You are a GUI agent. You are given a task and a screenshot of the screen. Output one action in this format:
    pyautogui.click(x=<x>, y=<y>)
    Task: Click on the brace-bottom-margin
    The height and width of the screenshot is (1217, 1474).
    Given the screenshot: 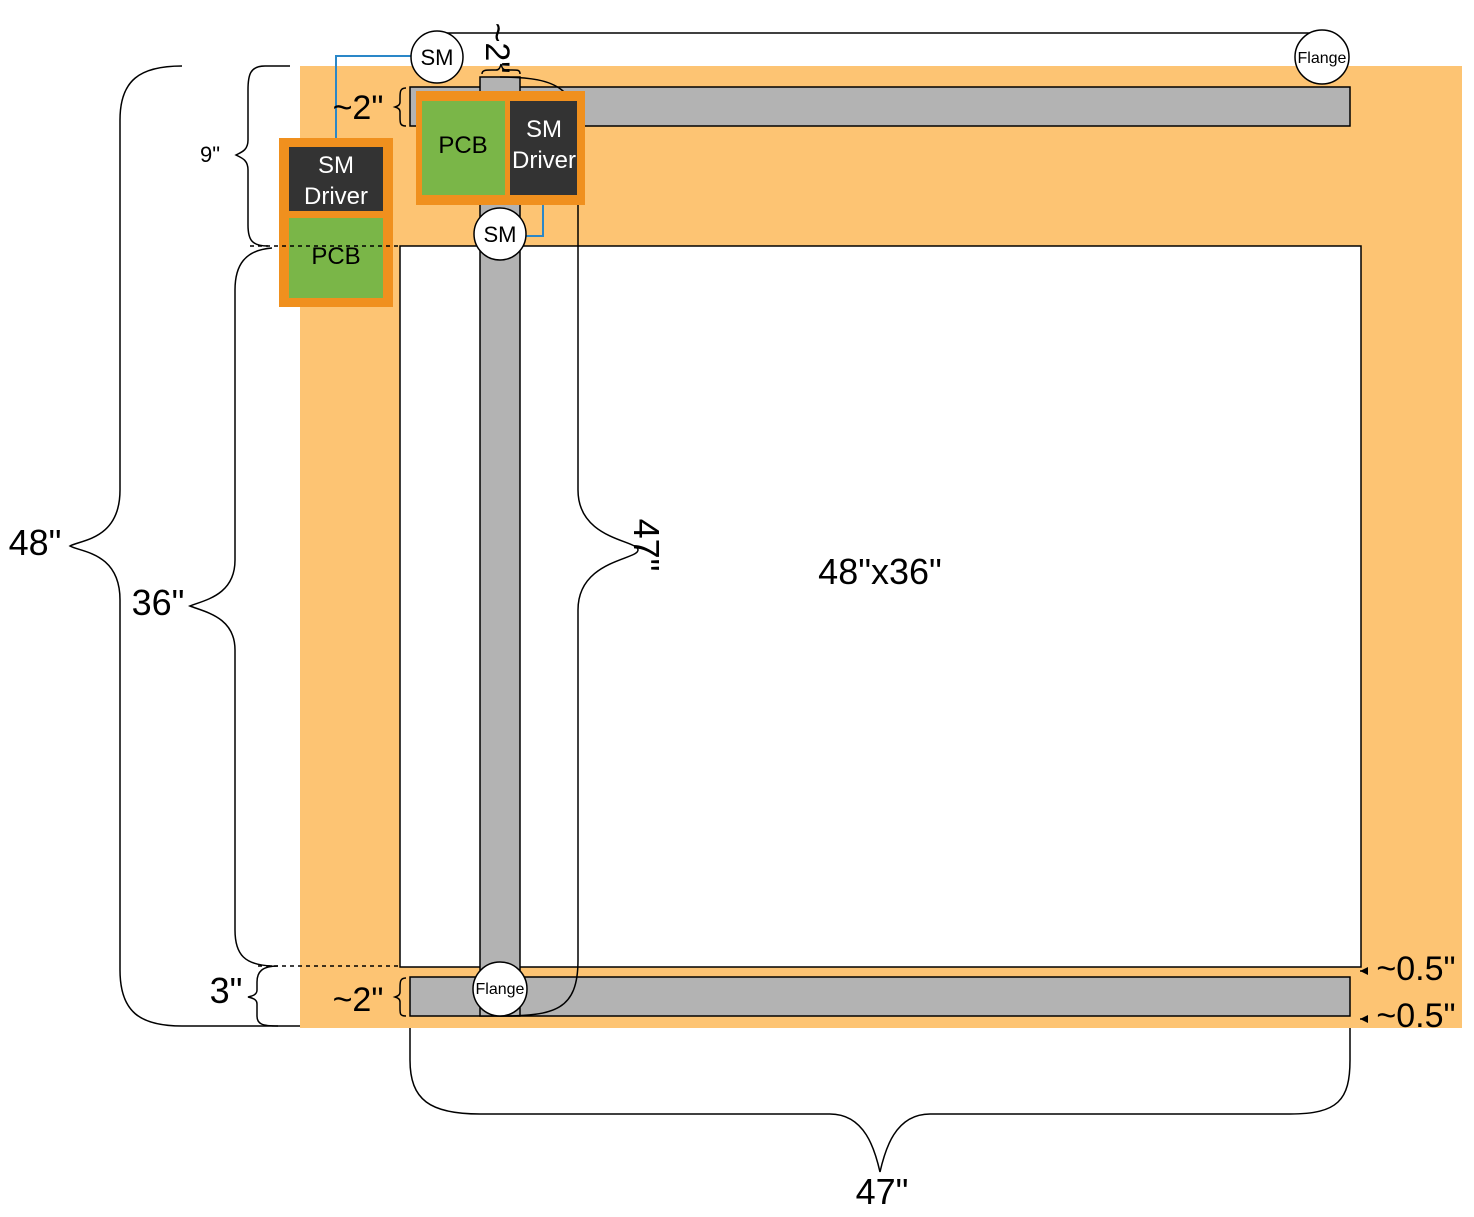 What is the action you would take?
    pyautogui.click(x=263, y=996)
    